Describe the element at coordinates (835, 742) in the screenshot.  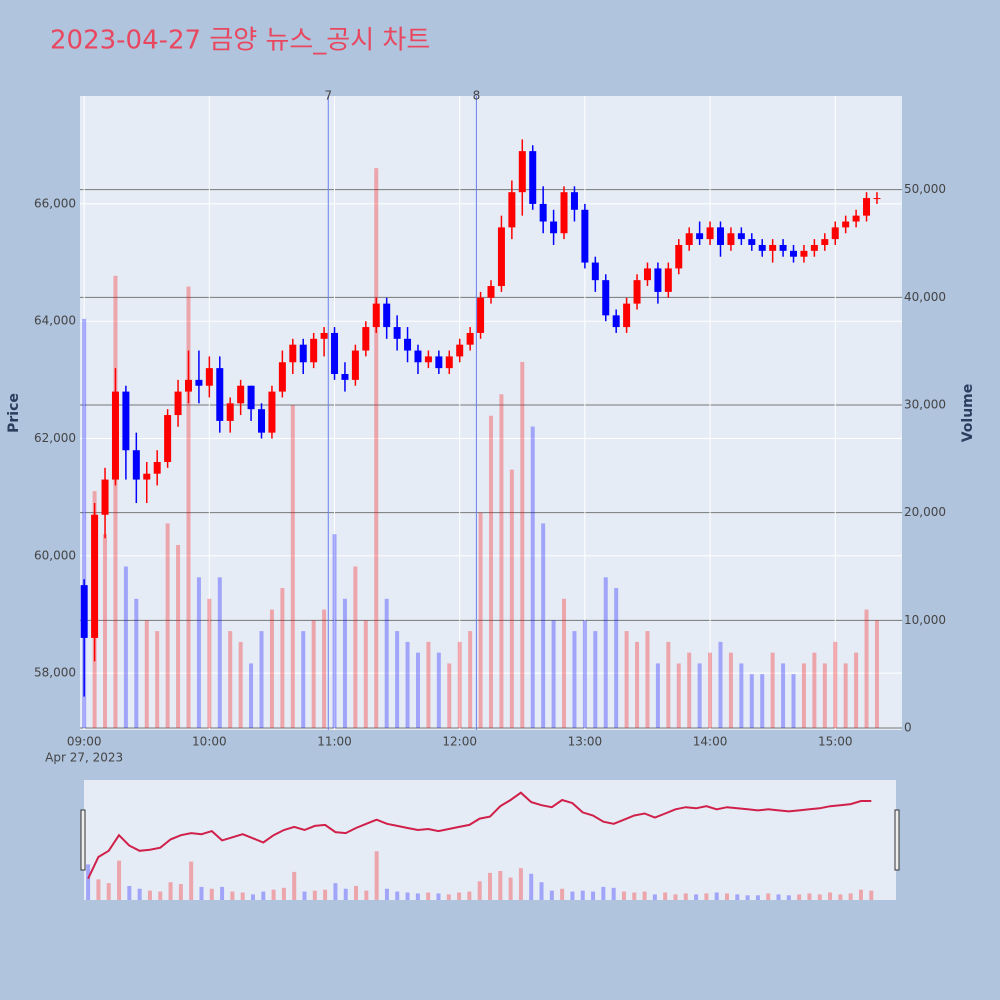
I see `x-tick-label: 15:00` at that location.